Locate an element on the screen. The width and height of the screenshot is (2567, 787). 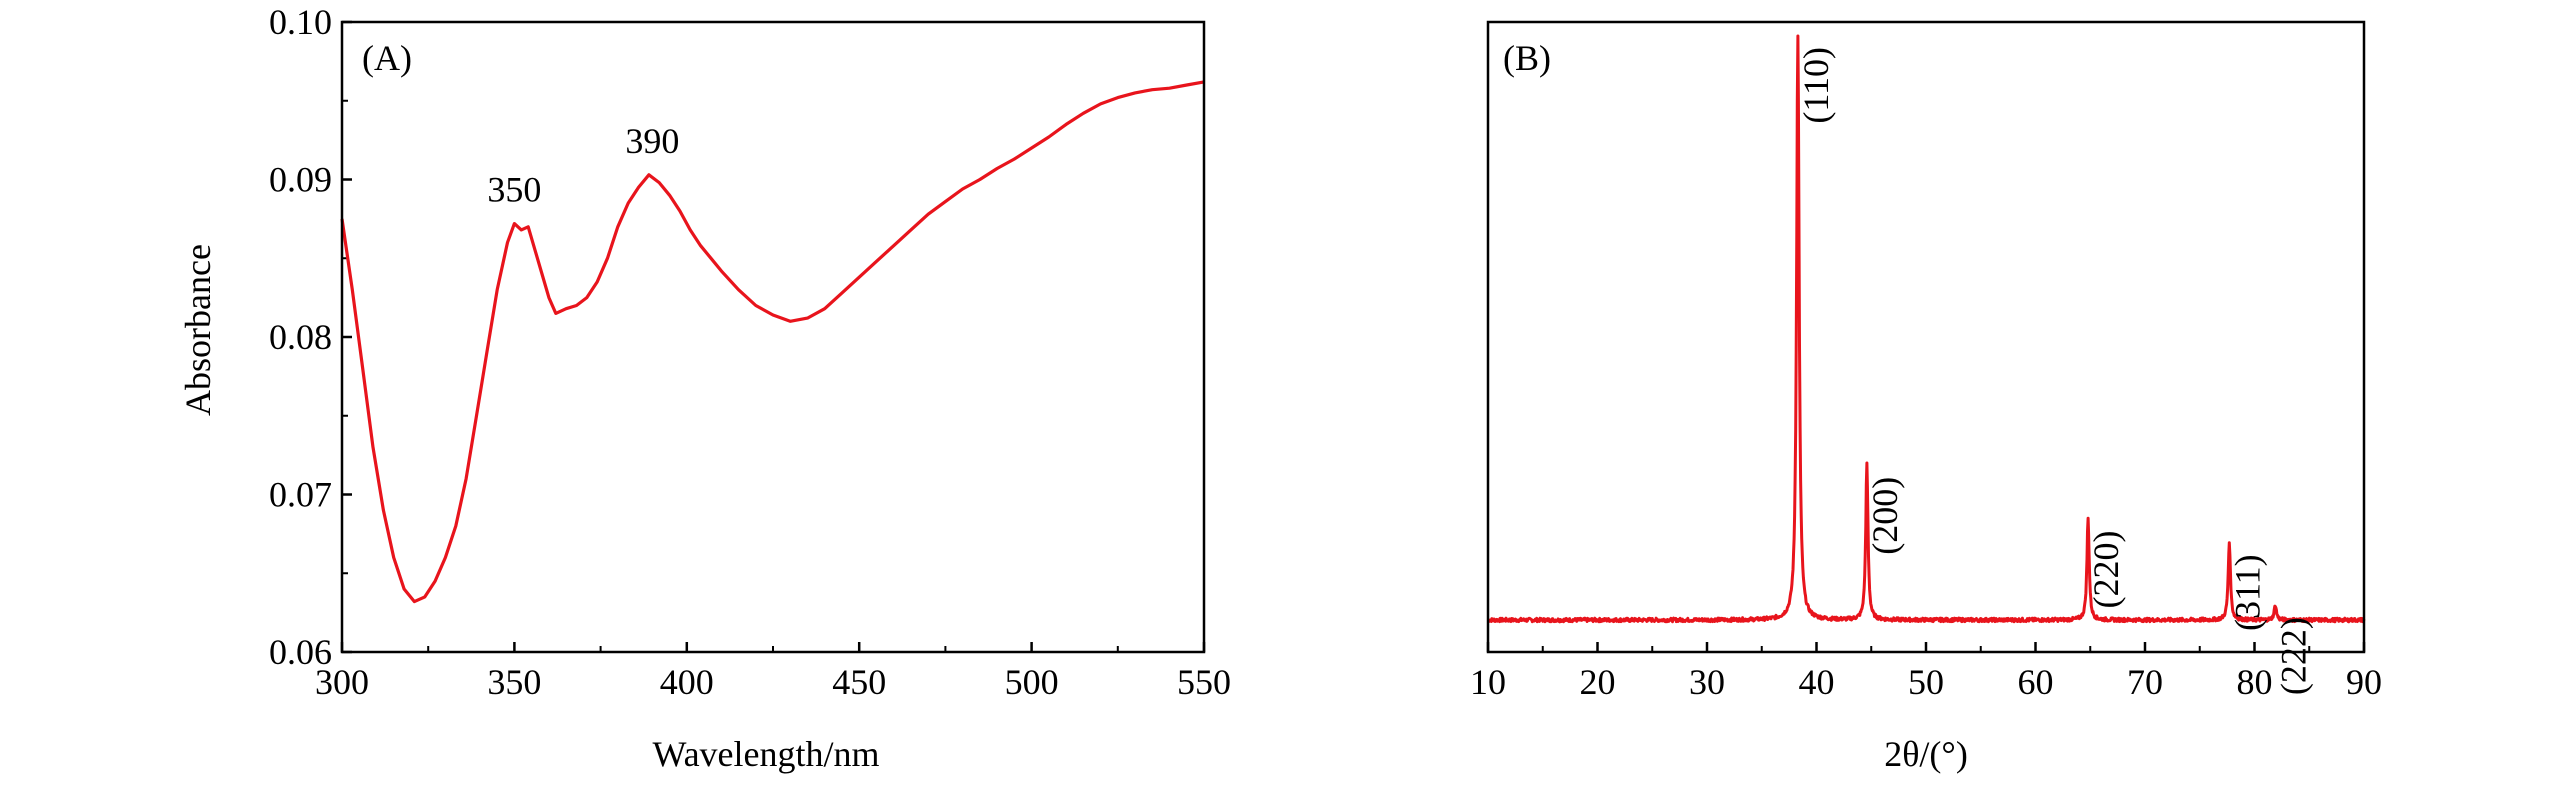
panel-b-x-tick-label: 30 is located at coordinates (1707, 682).